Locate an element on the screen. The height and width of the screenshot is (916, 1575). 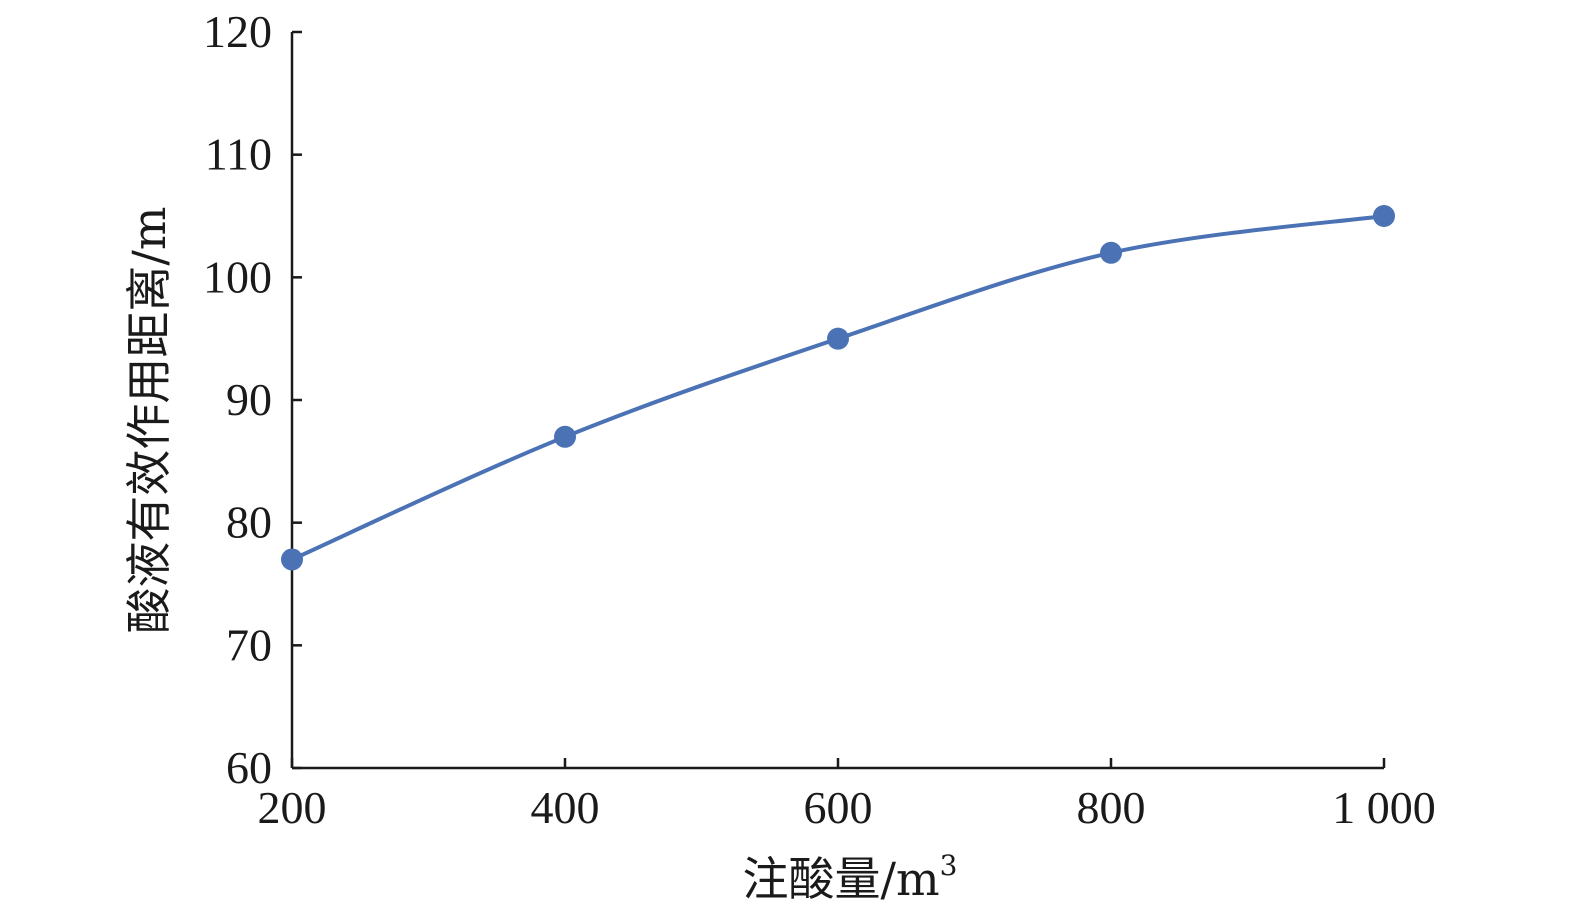
x-tick-label: 1 000 is located at coordinates (1384, 807).